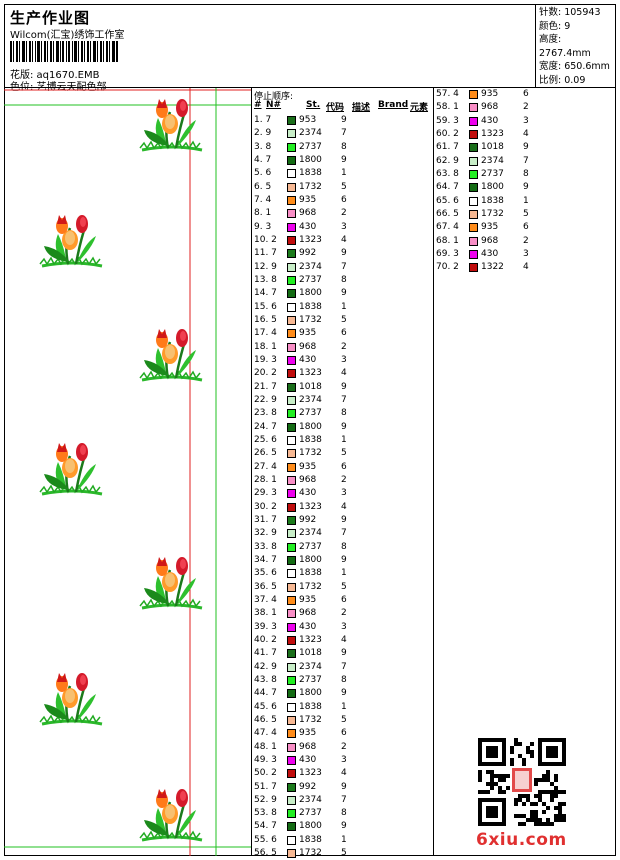 The width and height of the screenshot is (620, 860). I want to click on table-row: 40. 2 1323 4, so click(342, 640).